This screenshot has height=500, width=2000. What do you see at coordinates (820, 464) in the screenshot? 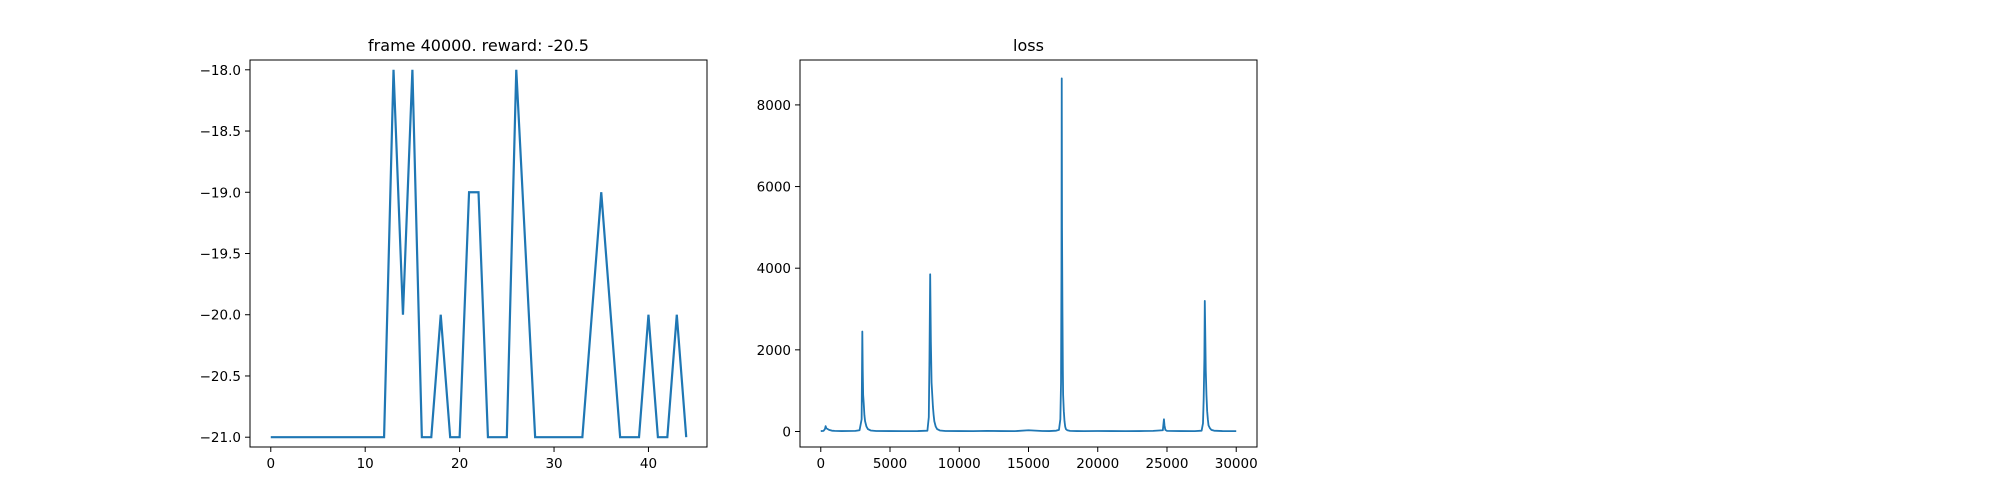
I see `loss-x-tick-label: 0` at bounding box center [820, 464].